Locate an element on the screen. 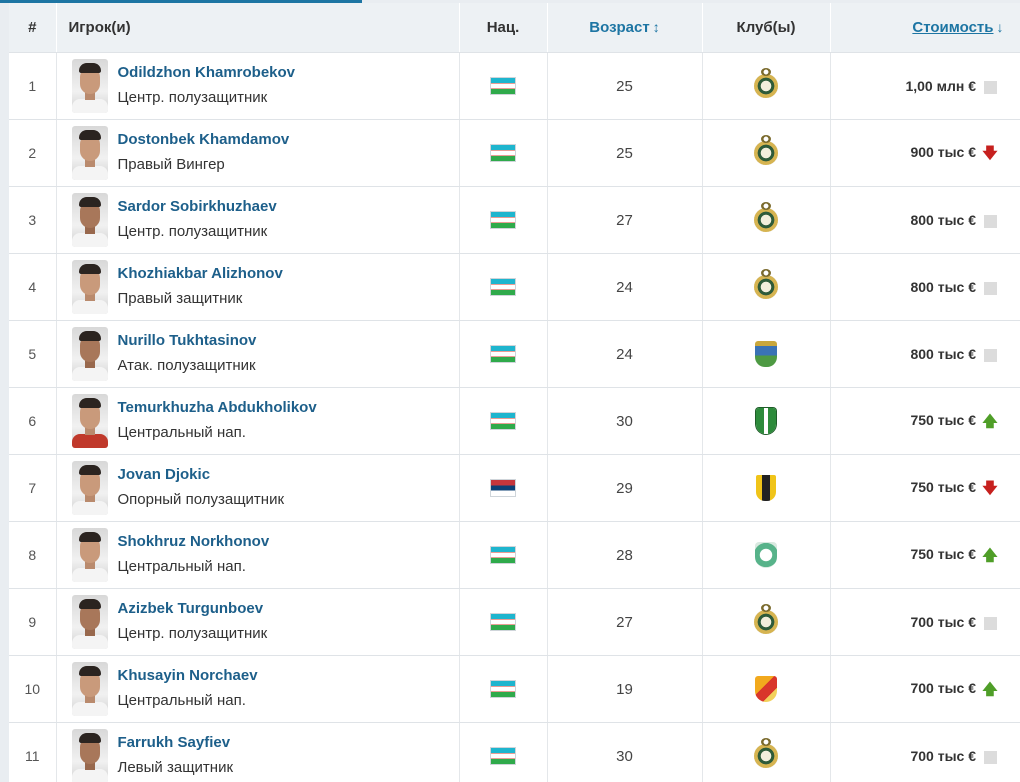 This screenshot has height=782, width=1020. player-name-link: Farrukh Sayfiev is located at coordinates (174, 742).